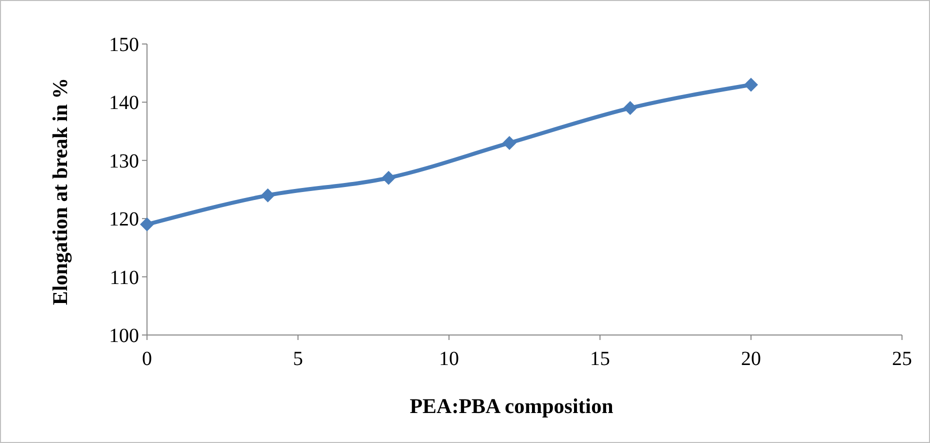  Describe the element at coordinates (124, 336) in the screenshot. I see `y-tick-label: 100` at that location.